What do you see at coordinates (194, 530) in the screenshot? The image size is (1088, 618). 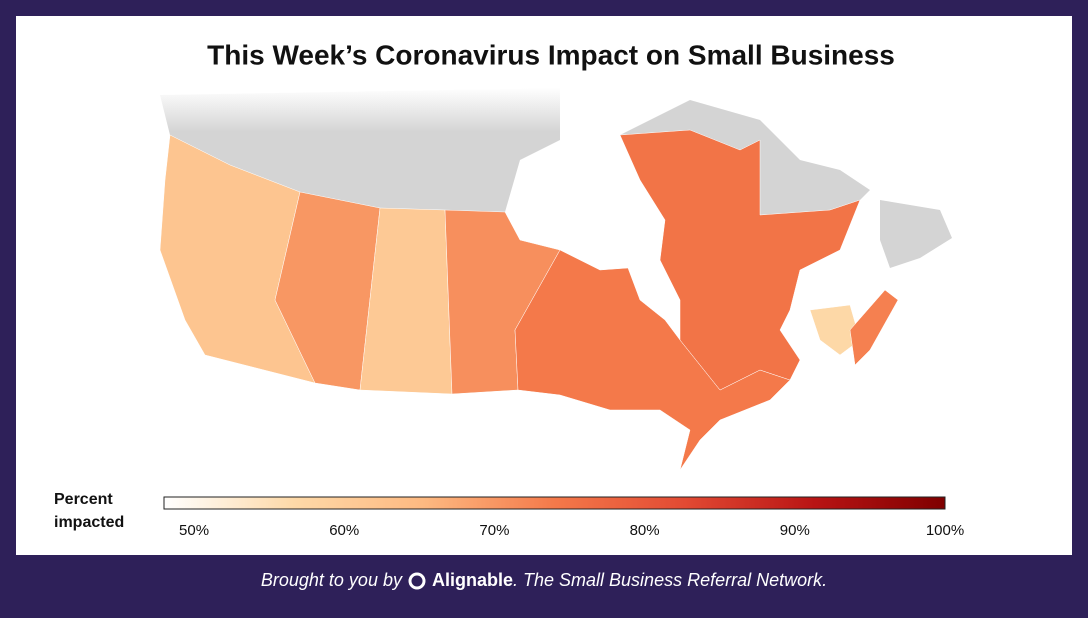 I see `colorbar-tick-label: 50%` at bounding box center [194, 530].